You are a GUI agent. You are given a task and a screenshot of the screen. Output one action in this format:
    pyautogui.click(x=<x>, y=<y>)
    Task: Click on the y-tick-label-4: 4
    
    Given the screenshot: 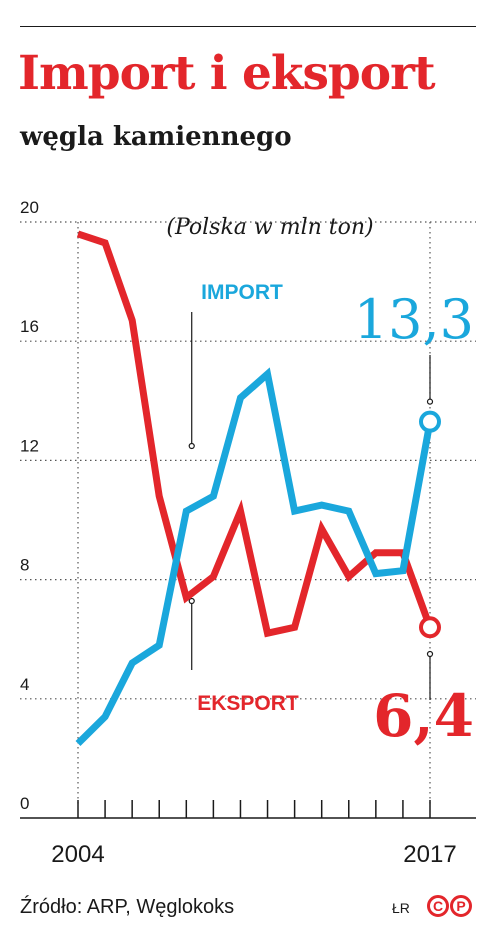 What is the action you would take?
    pyautogui.click(x=24, y=684)
    